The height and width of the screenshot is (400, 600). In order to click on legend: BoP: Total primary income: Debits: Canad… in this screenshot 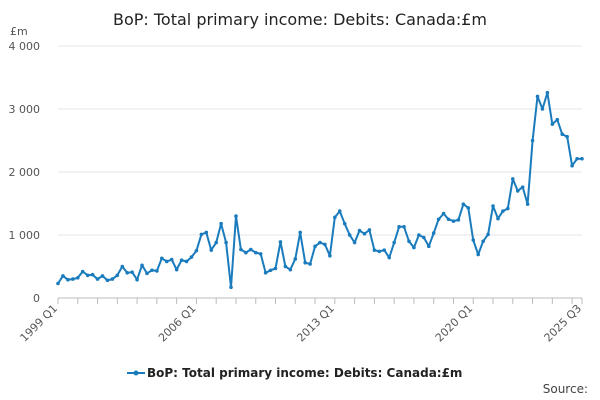, I will do `click(294, 373)`.